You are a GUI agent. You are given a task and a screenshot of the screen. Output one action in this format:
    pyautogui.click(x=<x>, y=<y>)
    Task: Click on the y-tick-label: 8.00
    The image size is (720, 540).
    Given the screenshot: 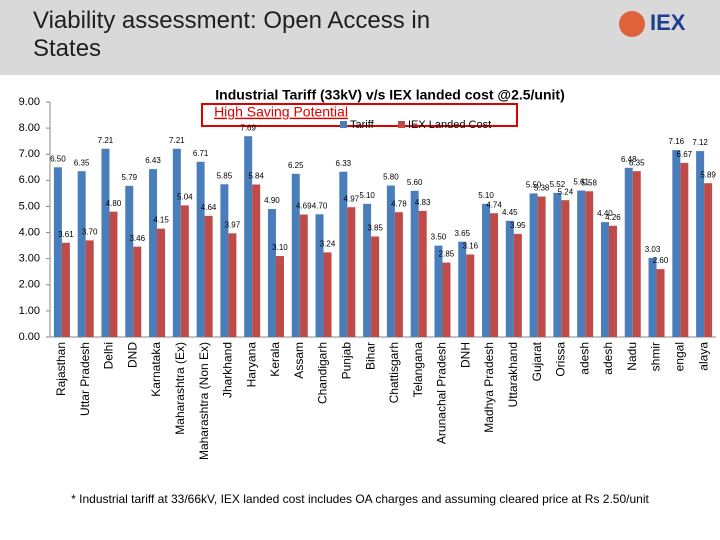 What is the action you would take?
    pyautogui.click(x=29, y=128)
    